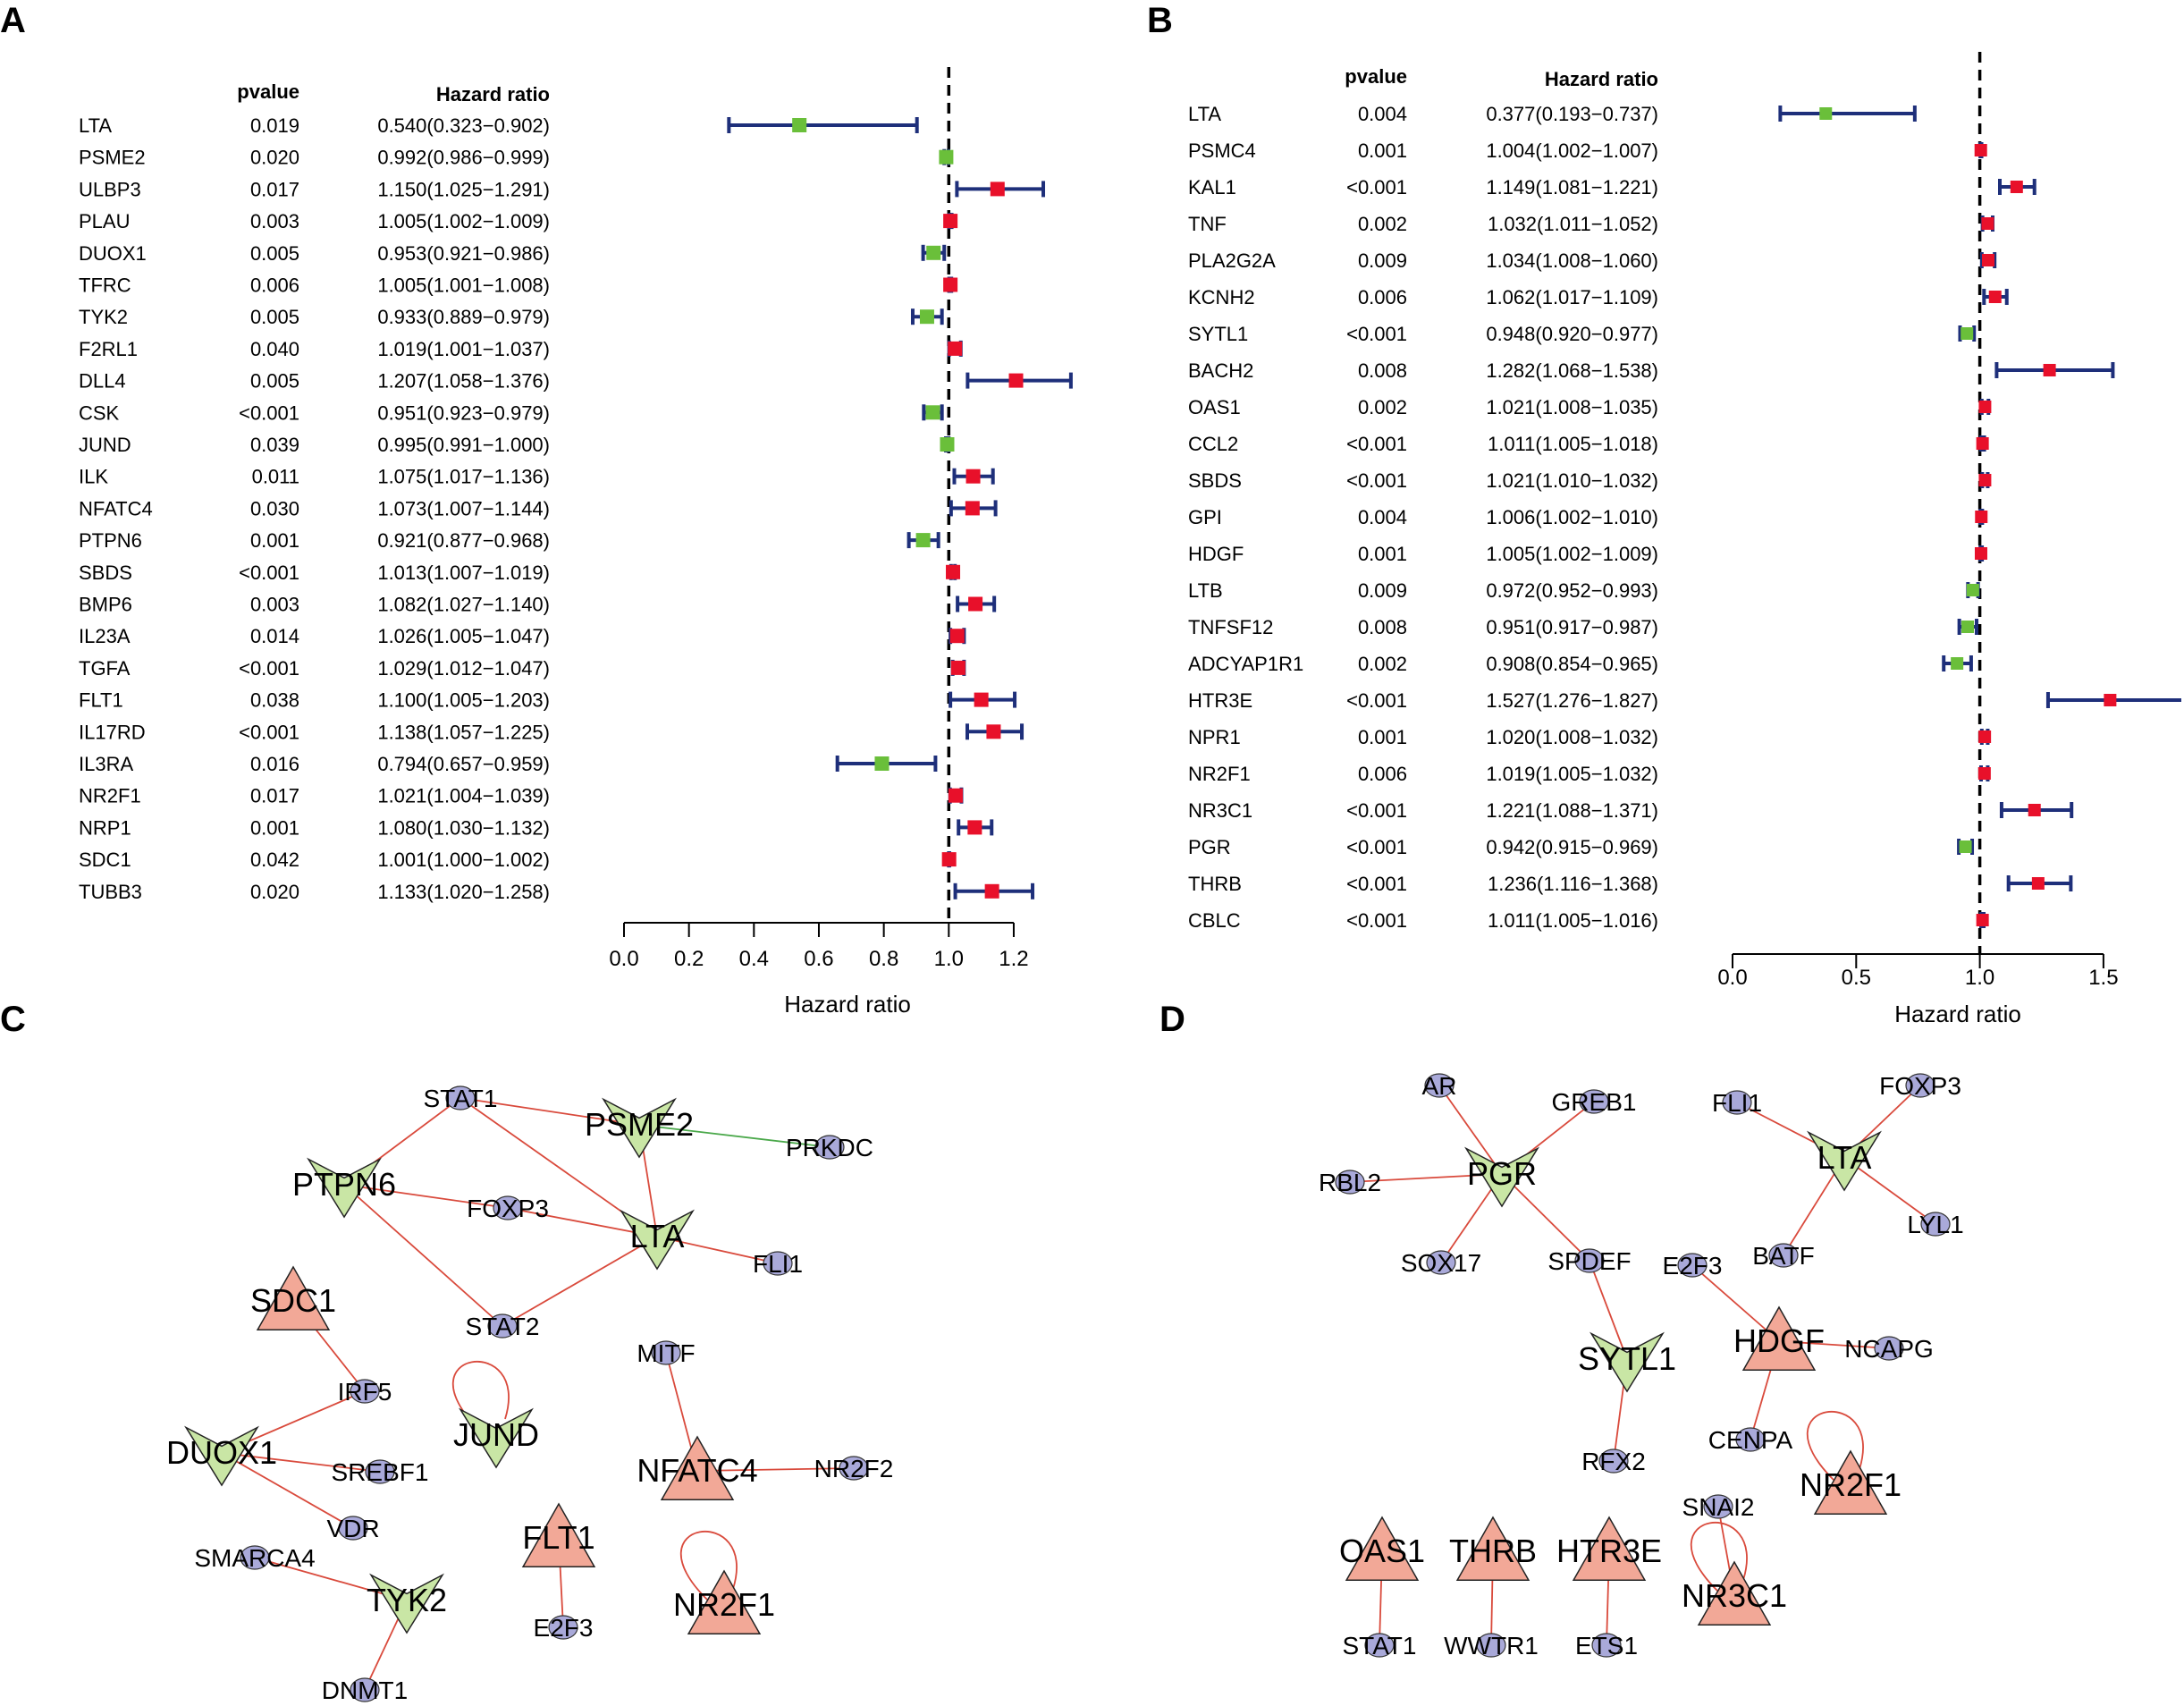 This screenshot has height=1706, width=2184. I want to click on gene-label: CBLC, so click(1214, 920).